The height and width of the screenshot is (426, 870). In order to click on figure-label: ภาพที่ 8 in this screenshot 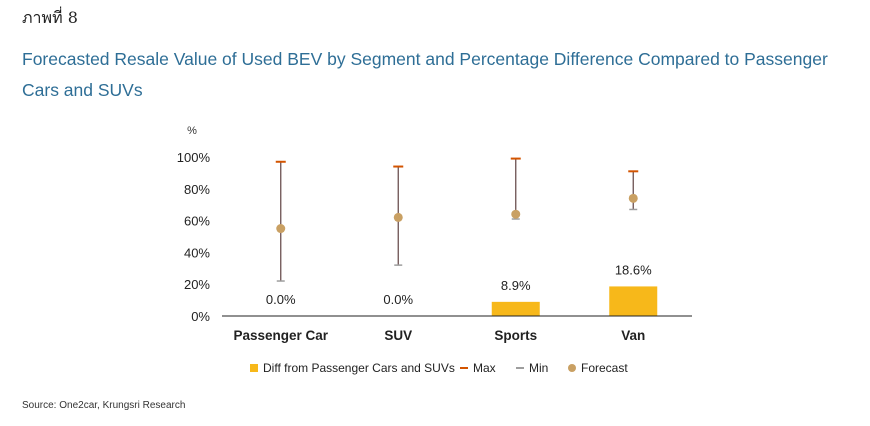, I will do `click(50, 17)`.